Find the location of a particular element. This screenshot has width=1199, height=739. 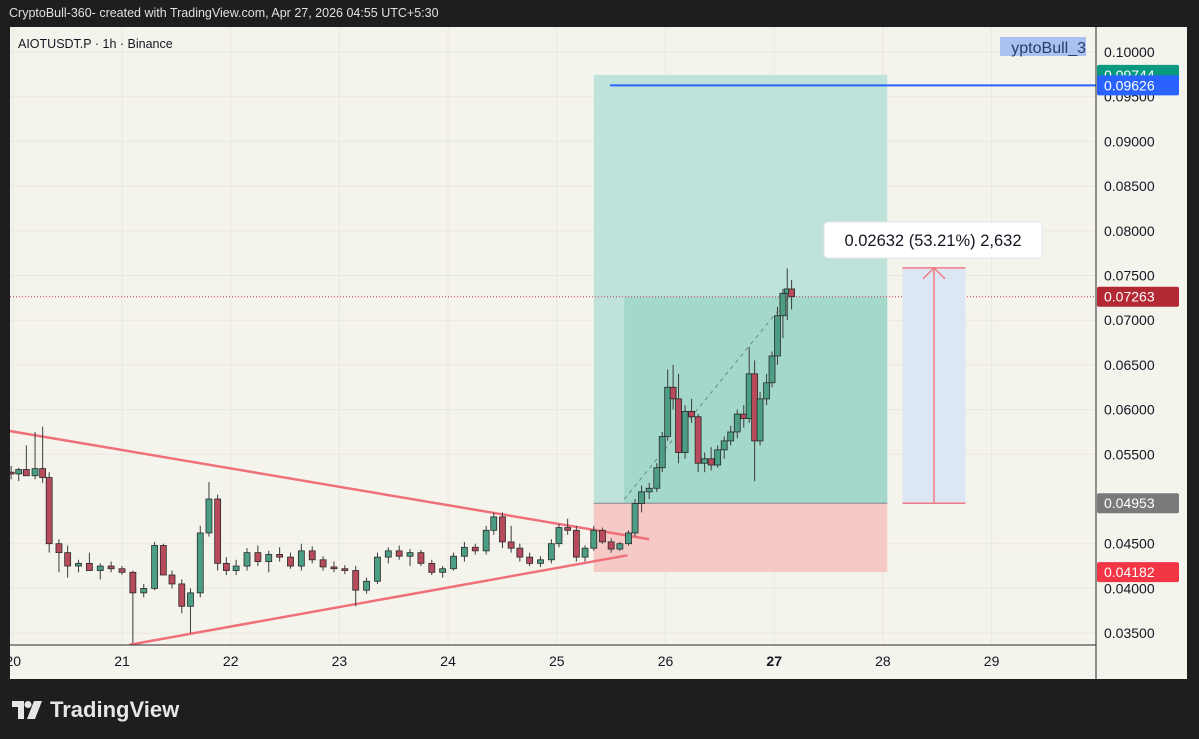

time-tick-label: 24 is located at coordinates (448, 661).